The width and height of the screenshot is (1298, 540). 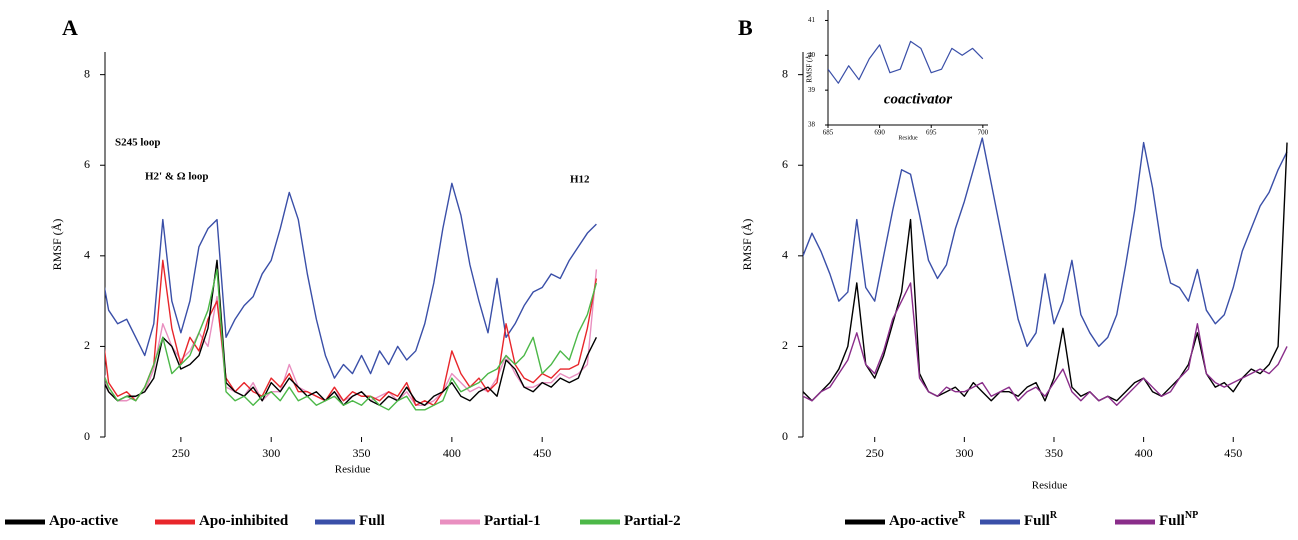 I want to click on legend-sup: NP, so click(x=1191, y=515).